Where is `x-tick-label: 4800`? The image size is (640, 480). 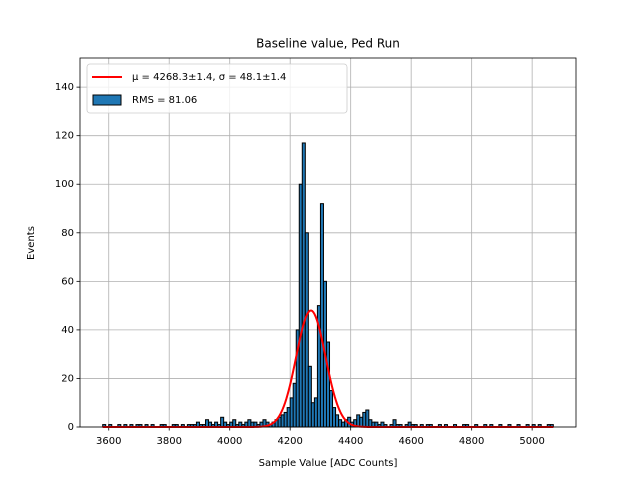
x-tick-label: 4800 is located at coordinates (471, 441).